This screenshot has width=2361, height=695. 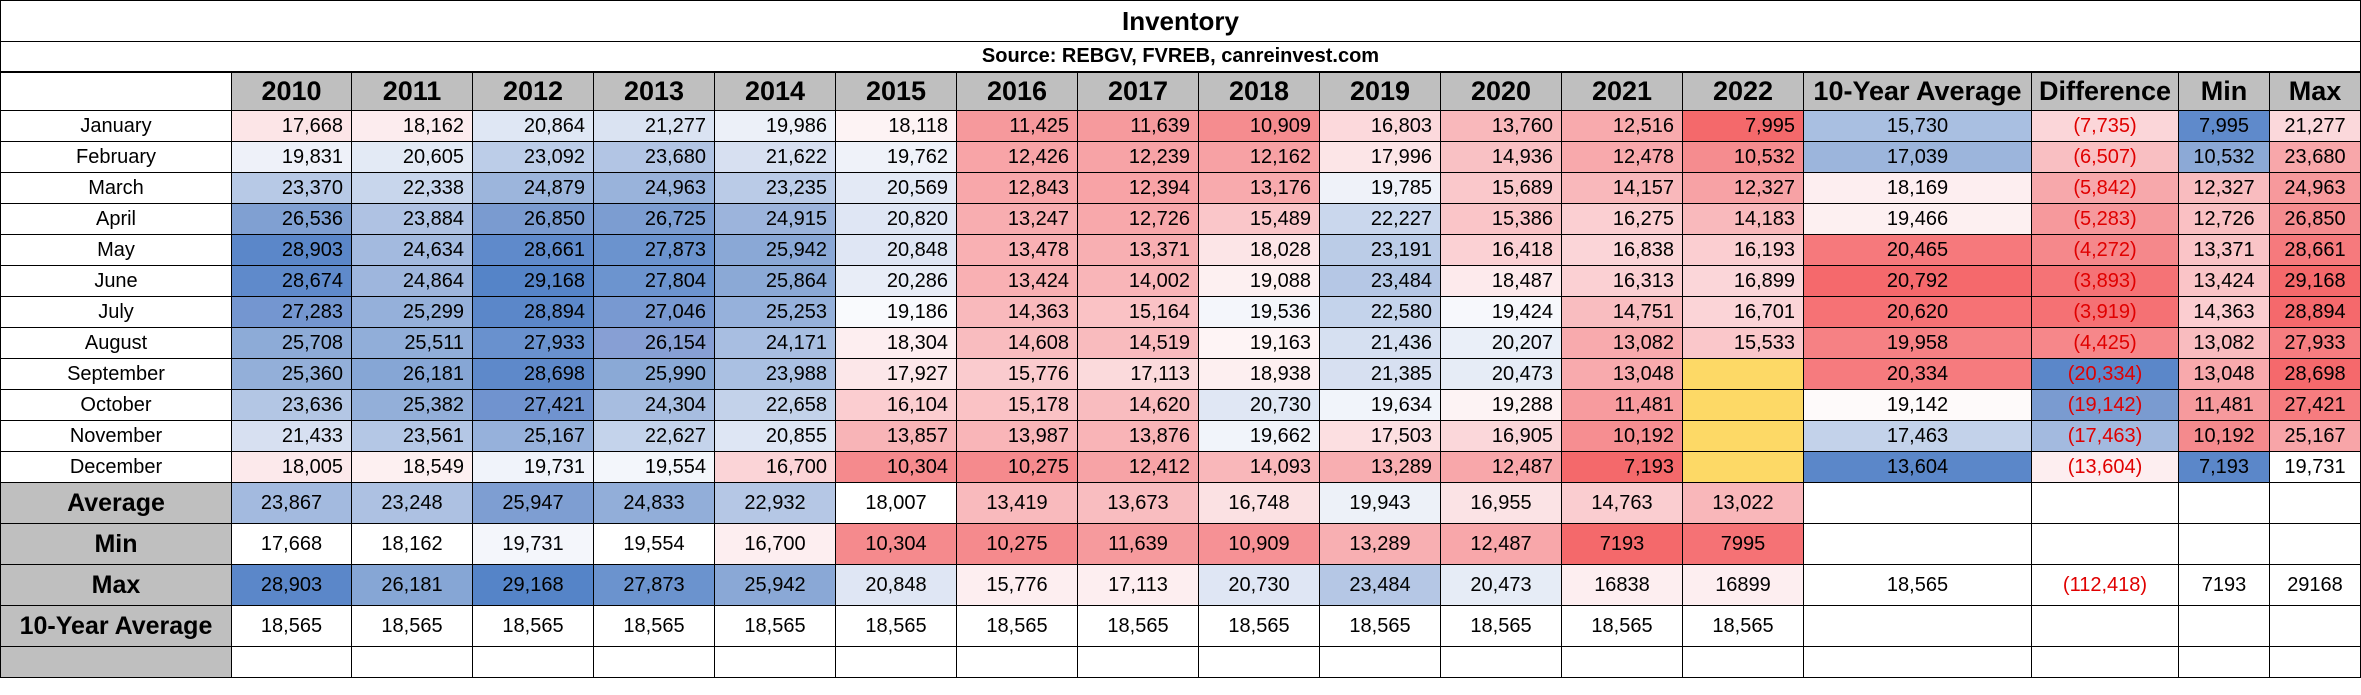 I want to click on data-cell: 28,661, so click(x=533, y=250).